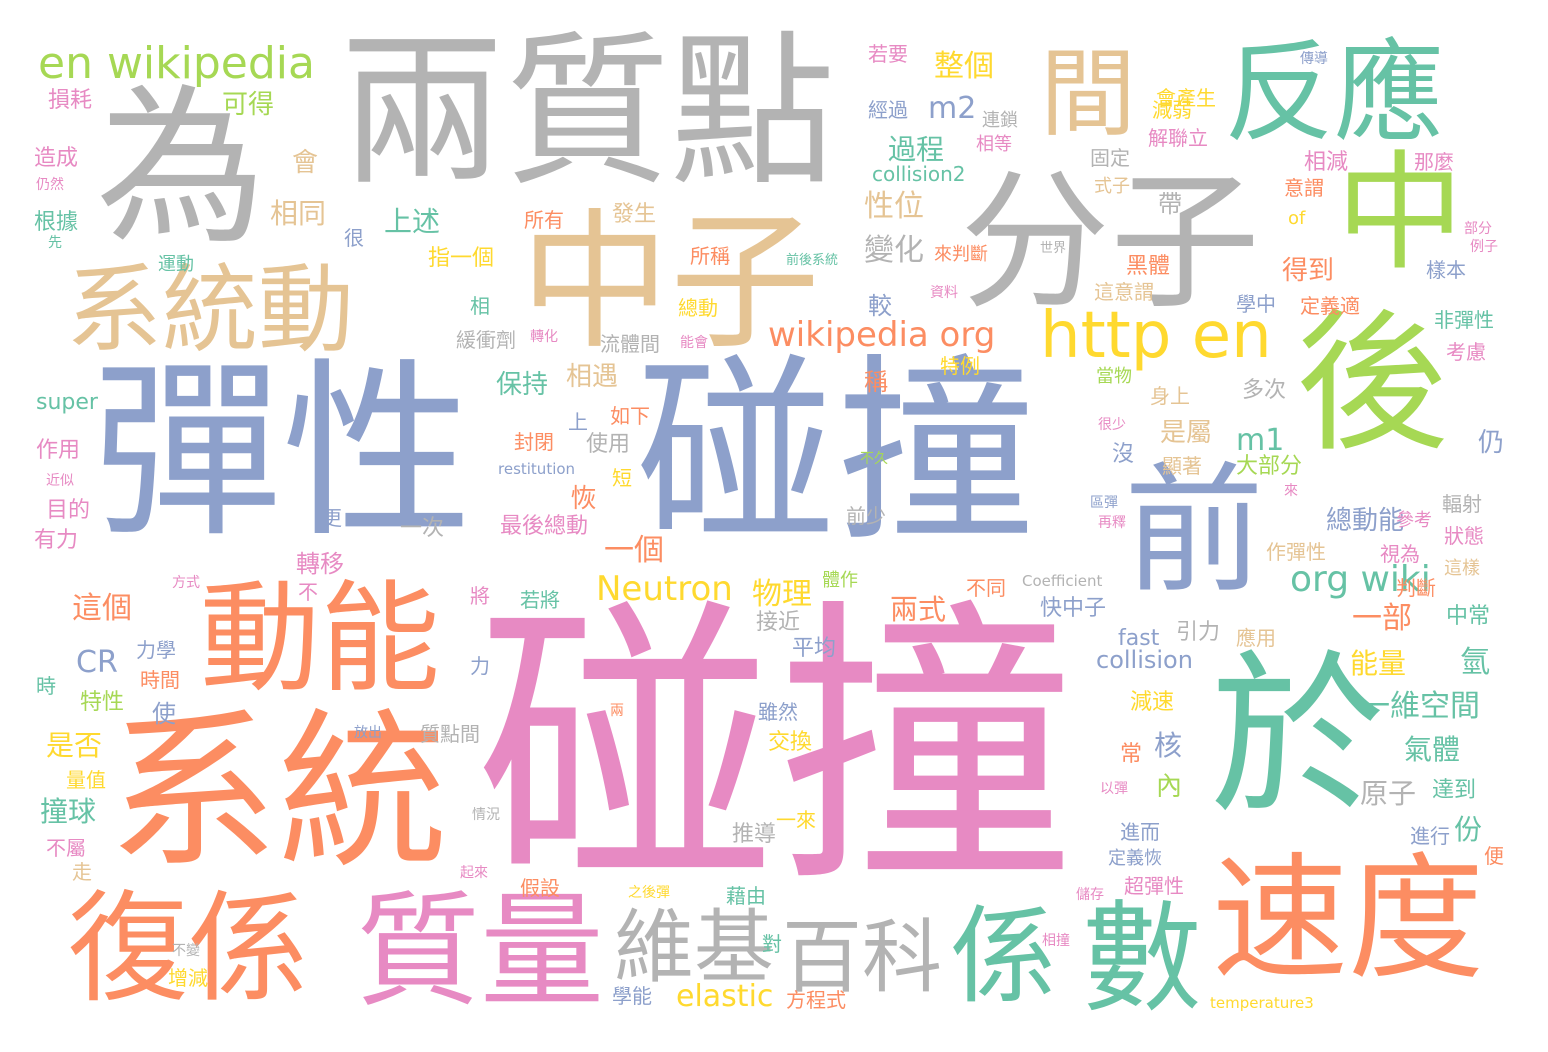 The height and width of the screenshot is (1052, 1548). I want to click on word-zong-dong-neng: 總動能, so click(1365, 521).